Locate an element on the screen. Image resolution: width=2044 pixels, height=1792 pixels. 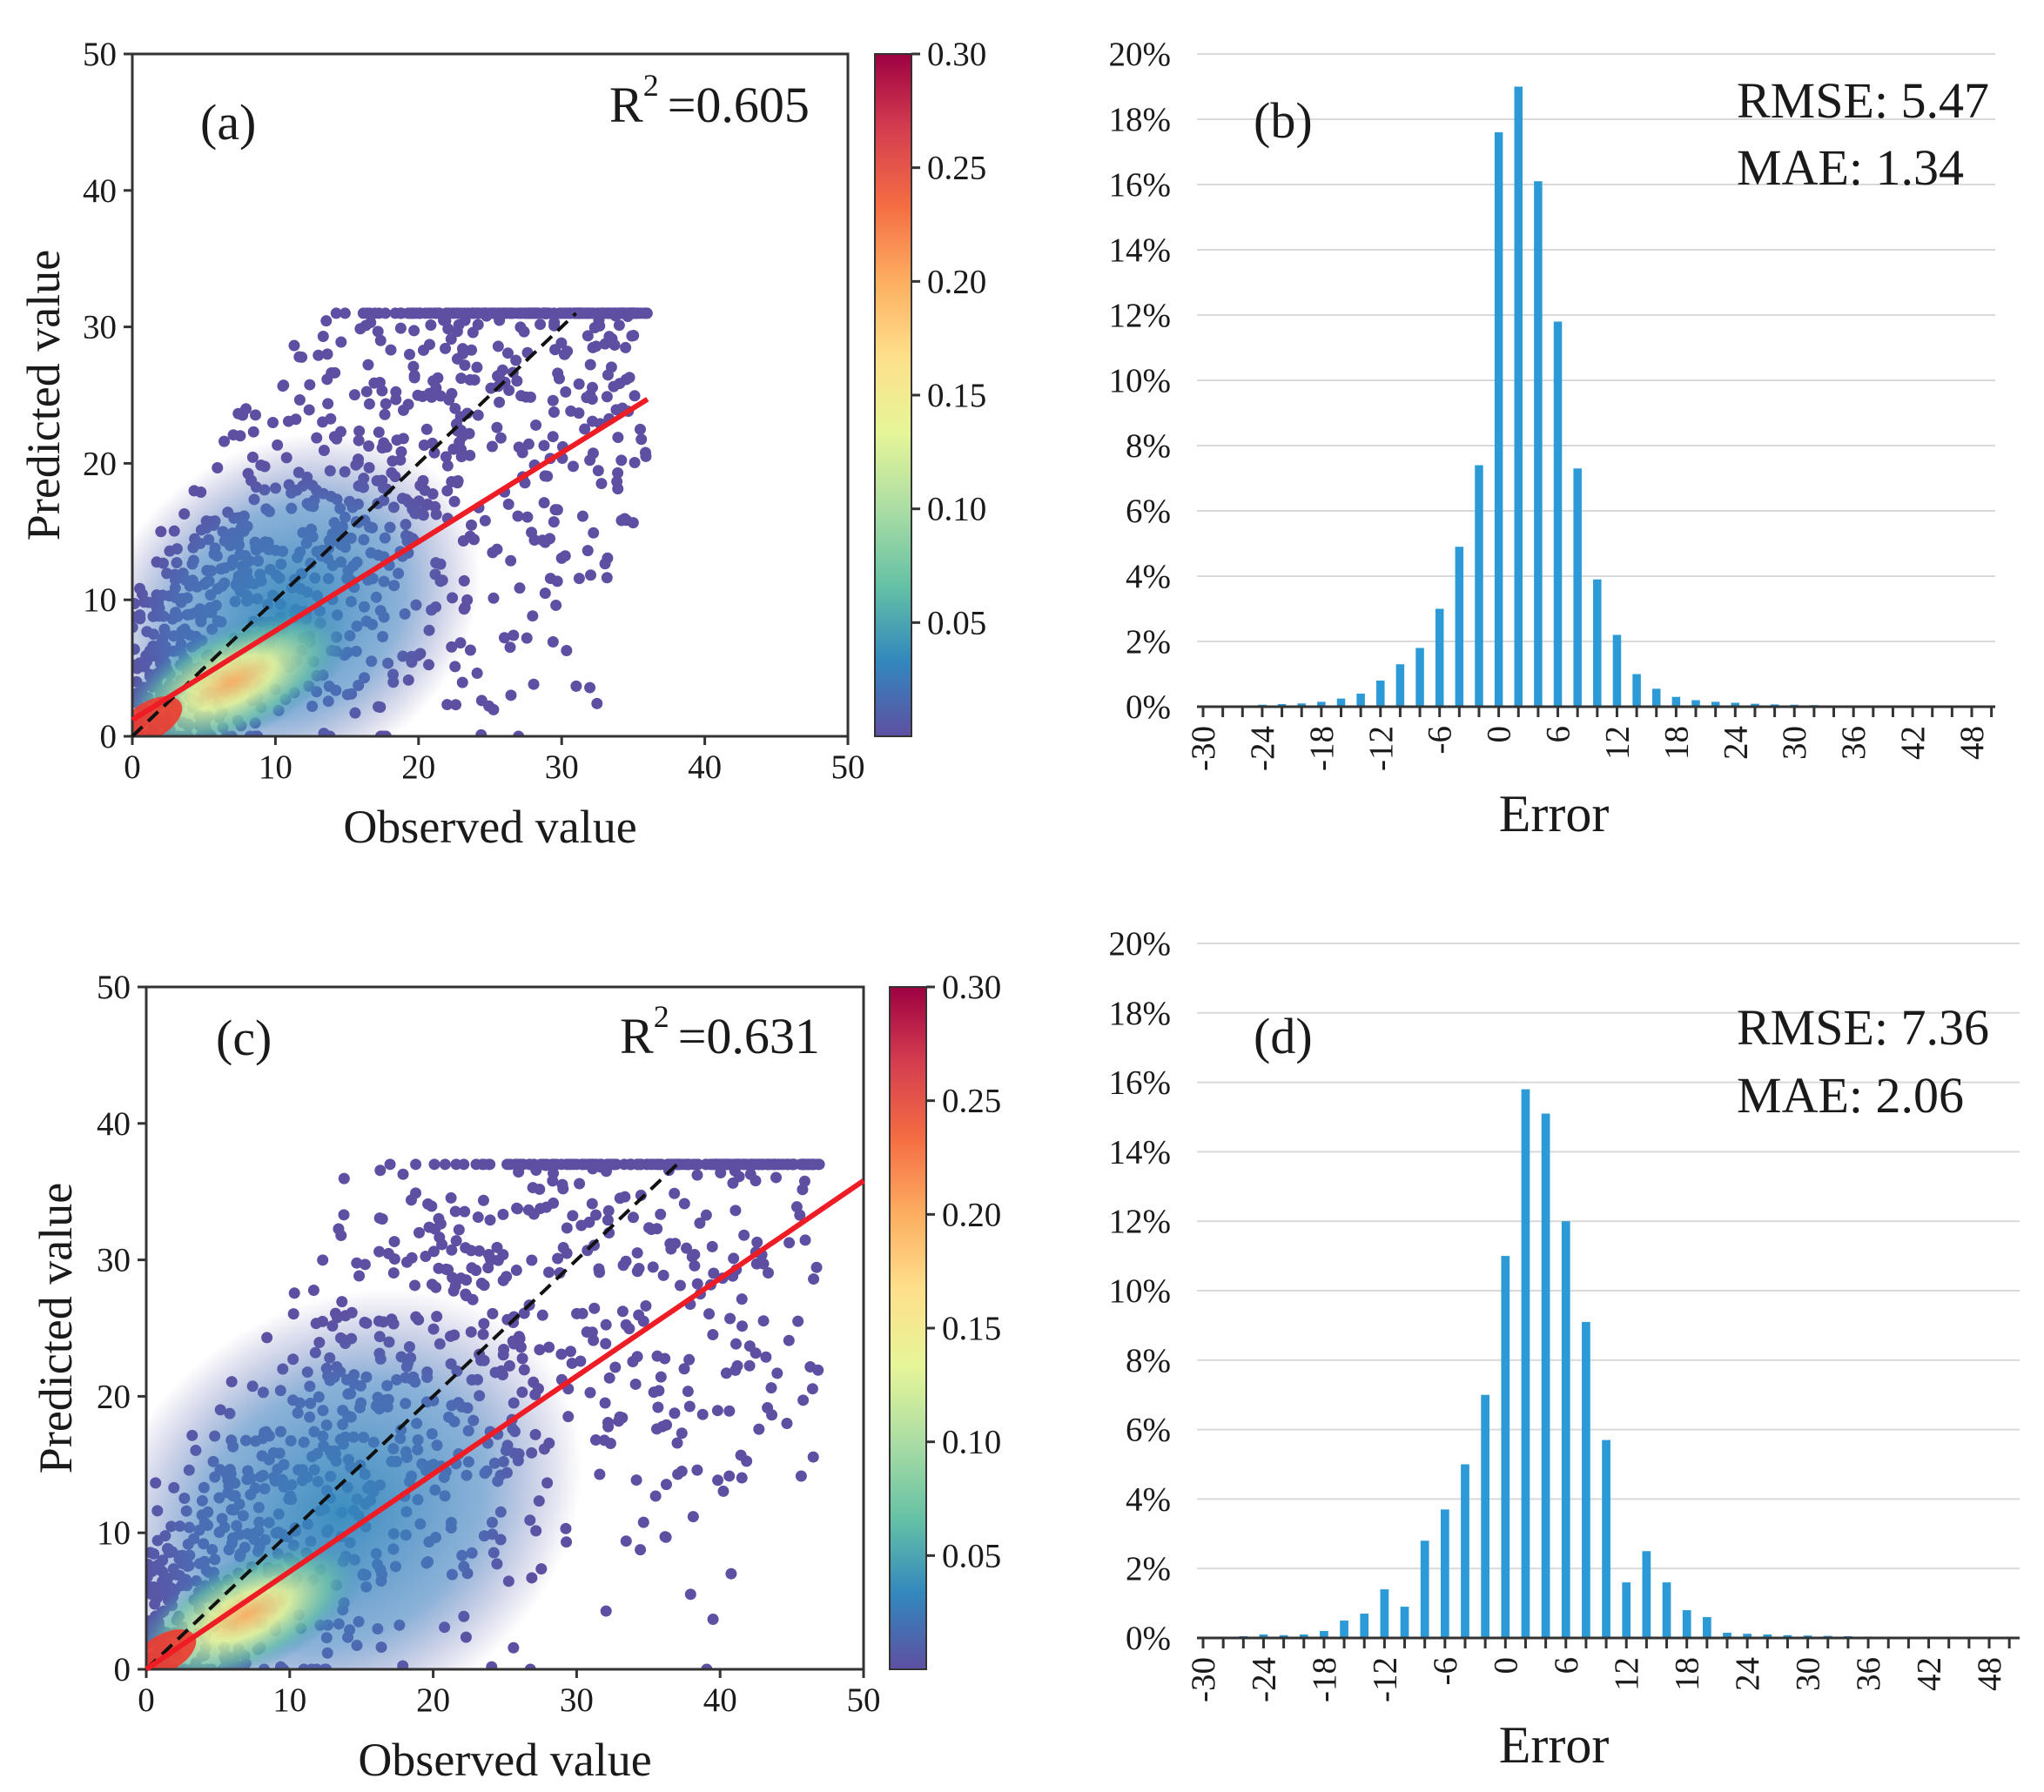
y-tick-label: 10 is located at coordinates (114, 1533).